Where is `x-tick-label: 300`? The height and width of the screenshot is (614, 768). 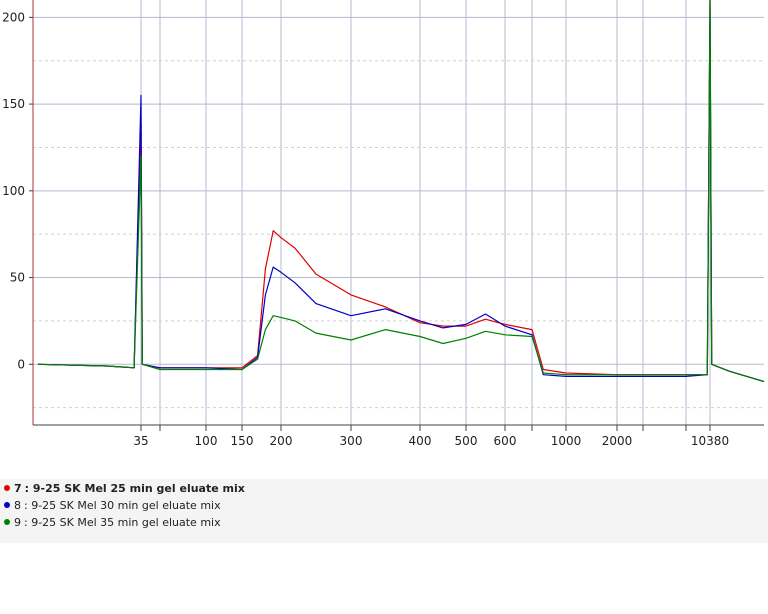
x-tick-label: 300 is located at coordinates (351, 441).